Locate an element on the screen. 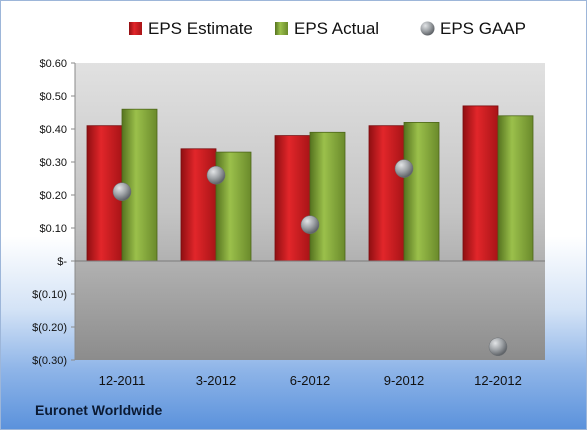 This screenshot has height=430, width=587. bar-eps-actual-9-2012 is located at coordinates (421, 192).